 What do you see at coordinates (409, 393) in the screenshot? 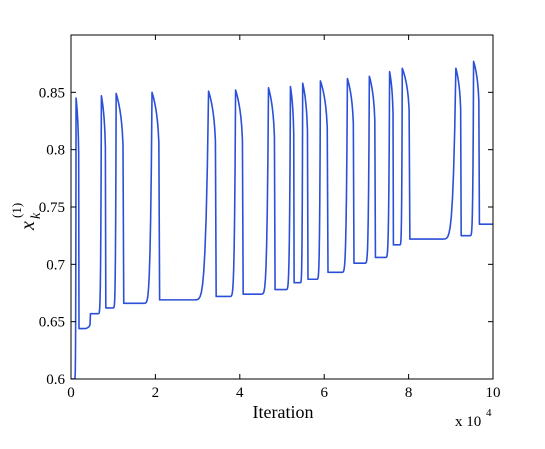
I see `x-tick-label: 8` at bounding box center [409, 393].